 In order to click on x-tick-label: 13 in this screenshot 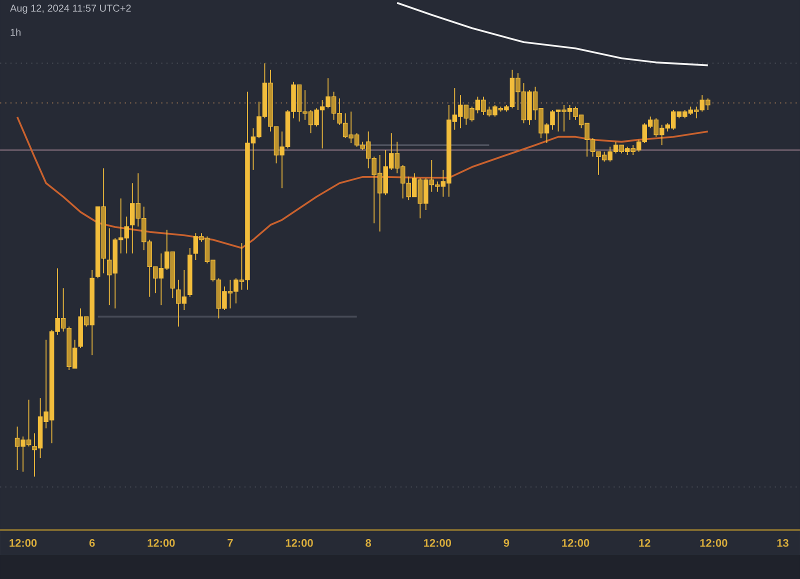, I will do `click(782, 543)`.